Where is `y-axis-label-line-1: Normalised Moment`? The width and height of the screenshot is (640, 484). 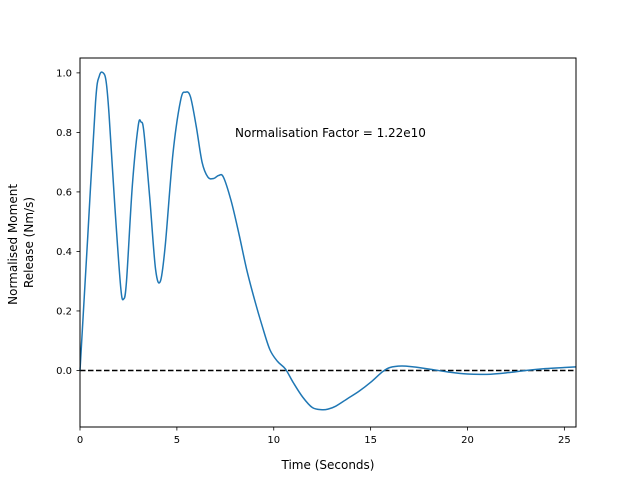
y-axis-label-line-1: Normalised Moment is located at coordinates (13, 244).